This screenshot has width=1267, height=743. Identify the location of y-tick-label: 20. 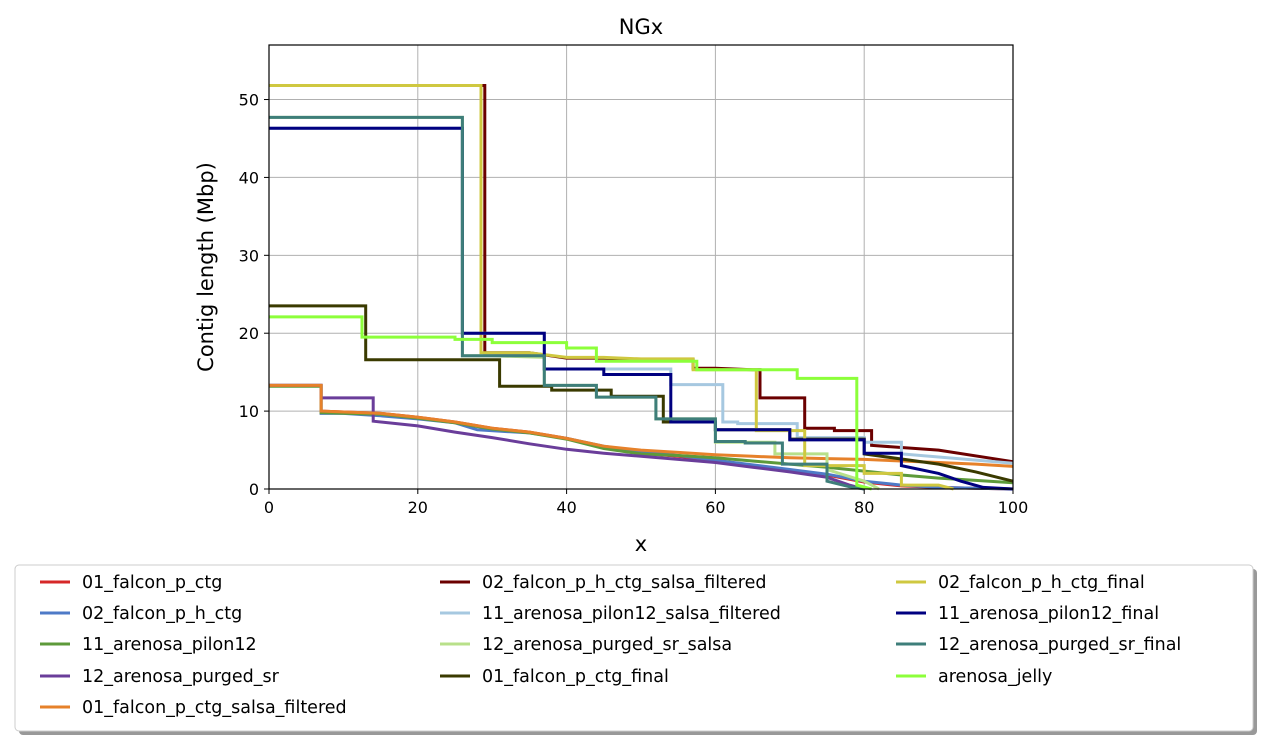
(249, 333).